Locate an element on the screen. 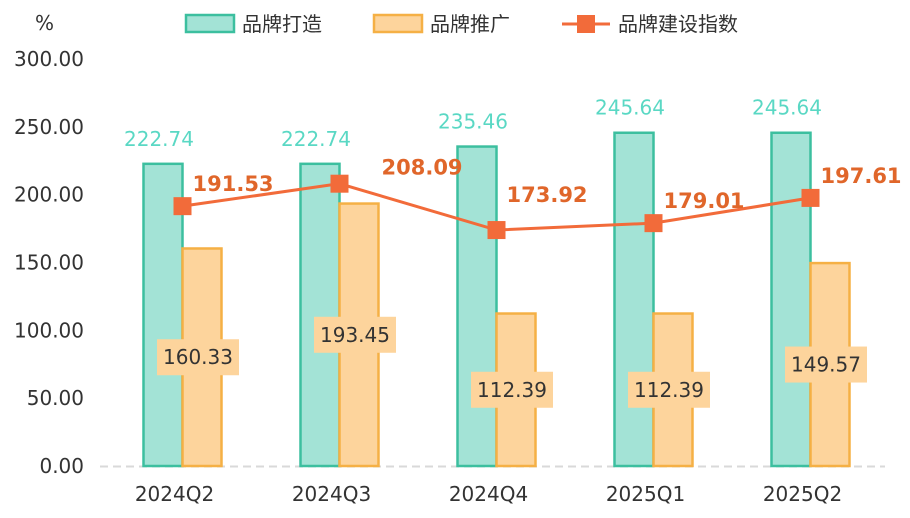 Image resolution: width=910 pixels, height=518 pixels. legend-item-brand-promotion: 品牌推广 is located at coordinates (441, 24).